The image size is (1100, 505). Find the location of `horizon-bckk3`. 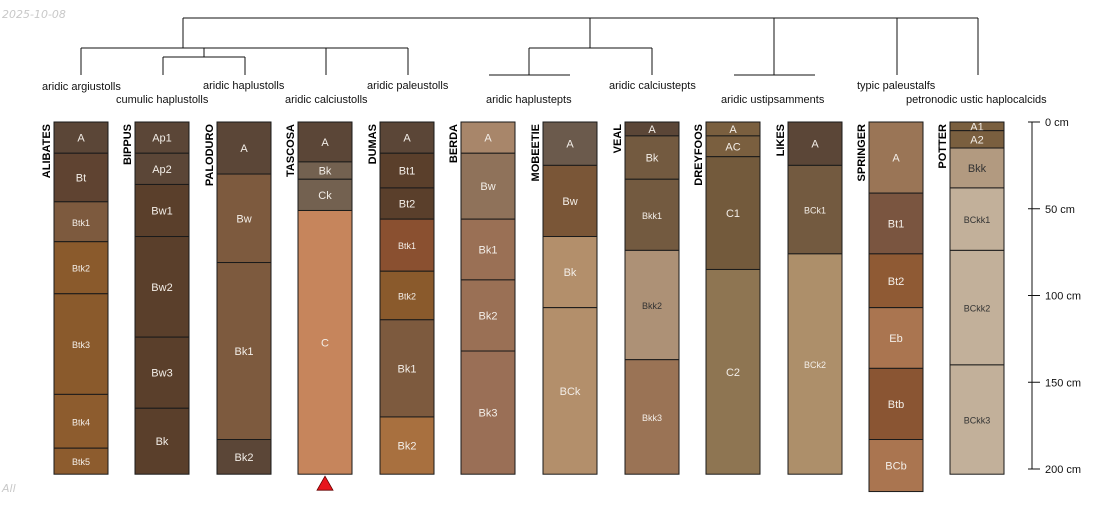

horizon-bckk3 is located at coordinates (977, 419).